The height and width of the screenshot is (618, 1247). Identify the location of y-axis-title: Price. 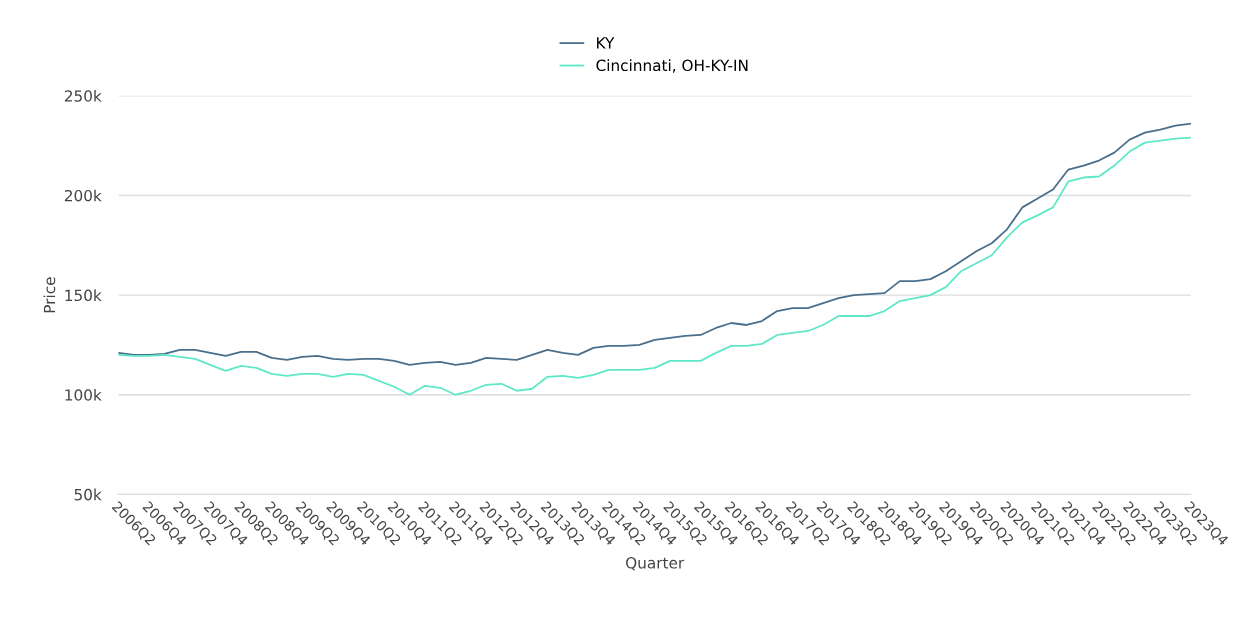
(49, 295).